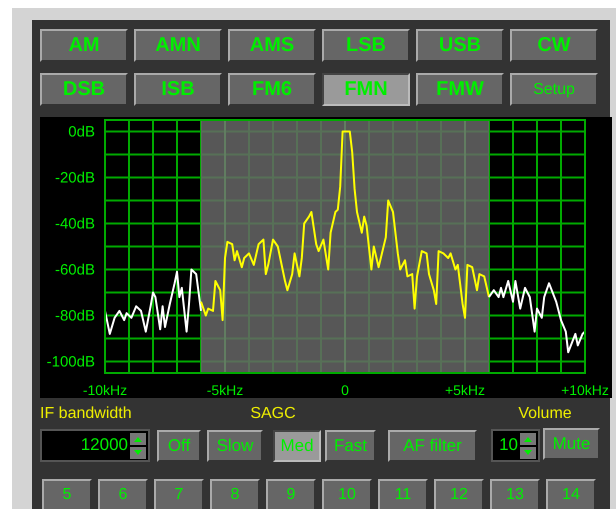 The image size is (616, 509). Describe the element at coordinates (67, 494) in the screenshot. I see `text: 5` at that location.